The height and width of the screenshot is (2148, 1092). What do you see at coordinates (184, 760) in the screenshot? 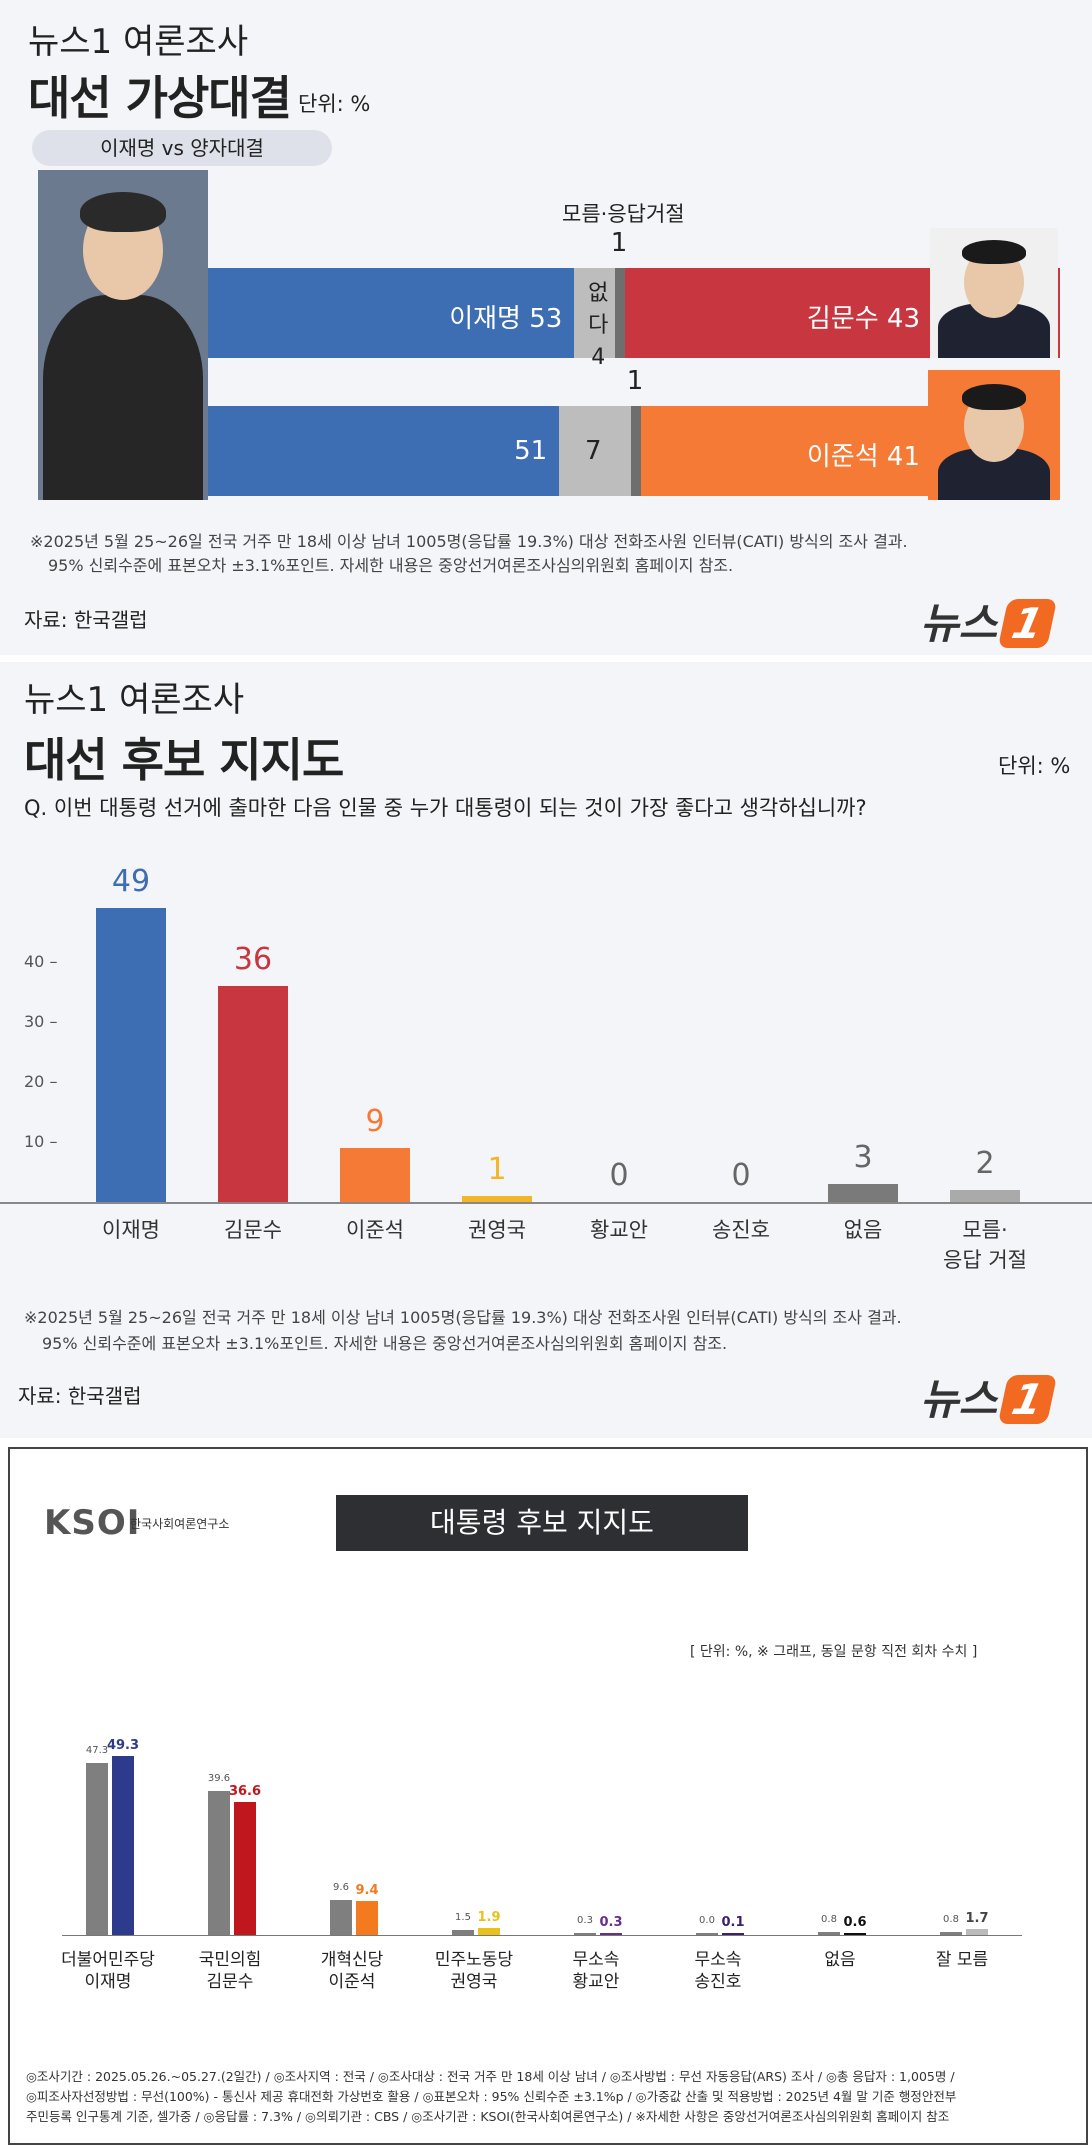
I see `page-title: 대선 후보 지지도` at bounding box center [184, 760].